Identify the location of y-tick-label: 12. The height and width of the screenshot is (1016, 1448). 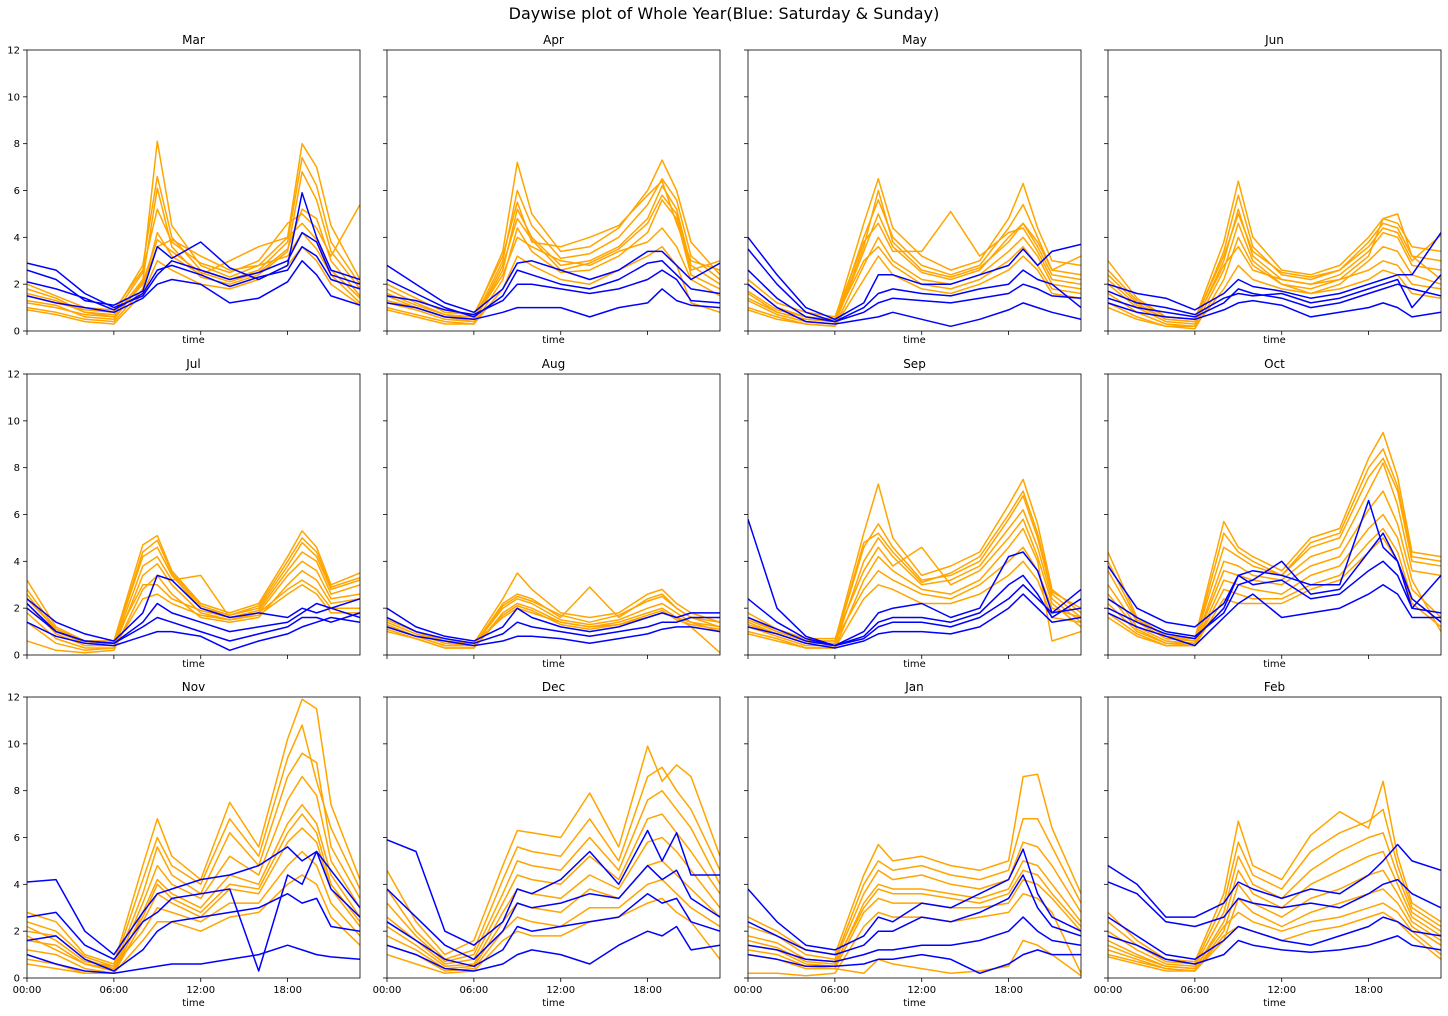
(13, 51).